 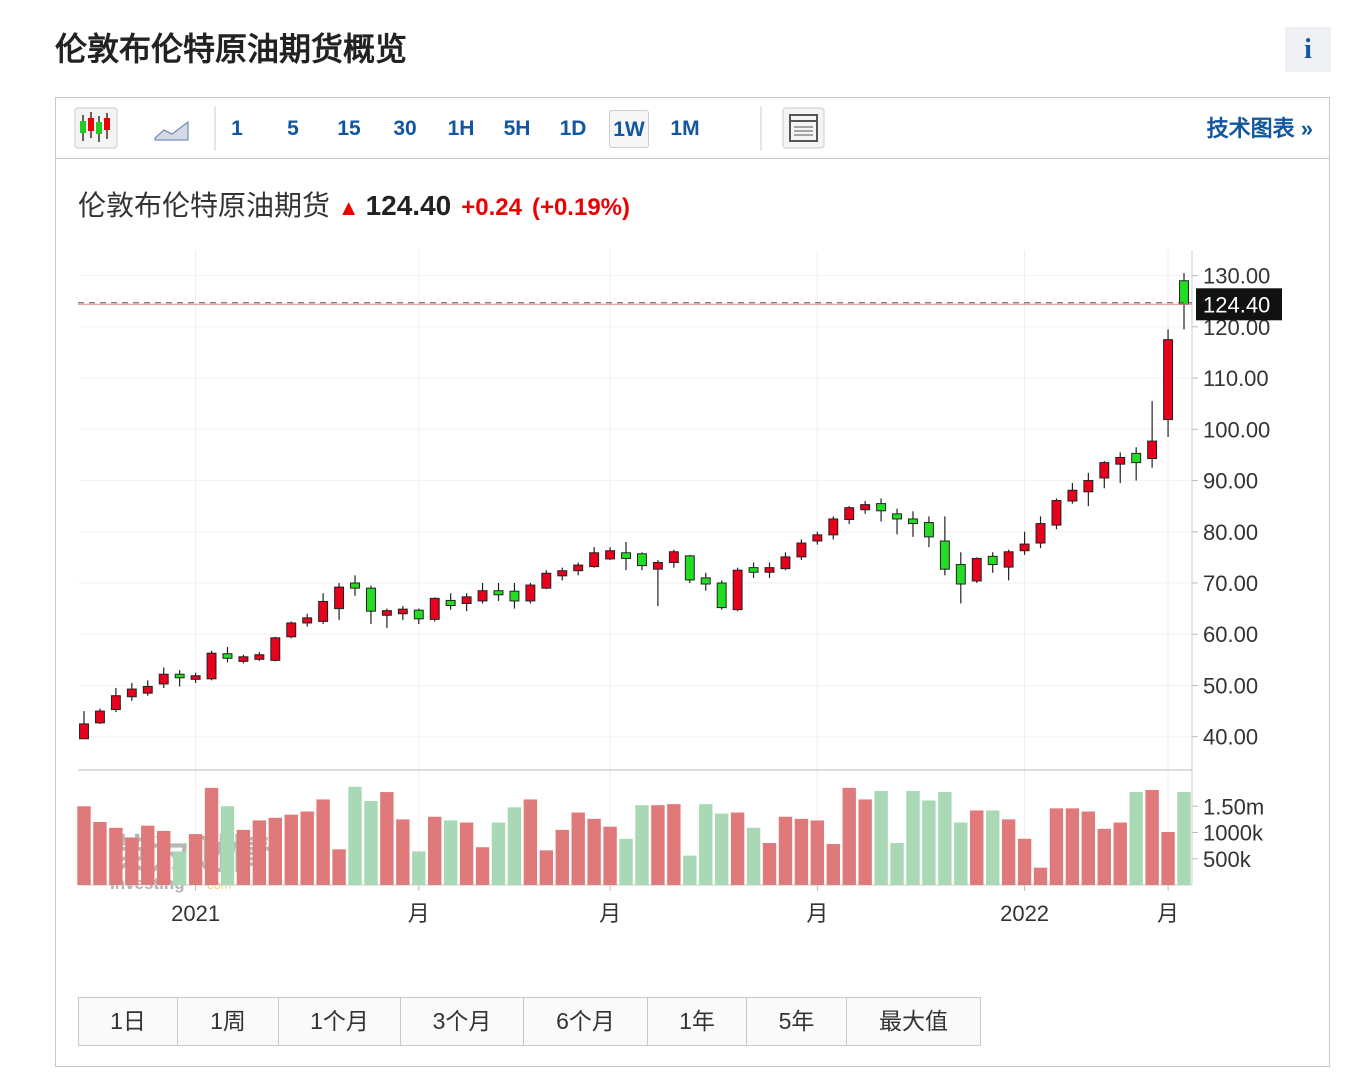 I want to click on interval-button: 15, so click(x=349, y=128).